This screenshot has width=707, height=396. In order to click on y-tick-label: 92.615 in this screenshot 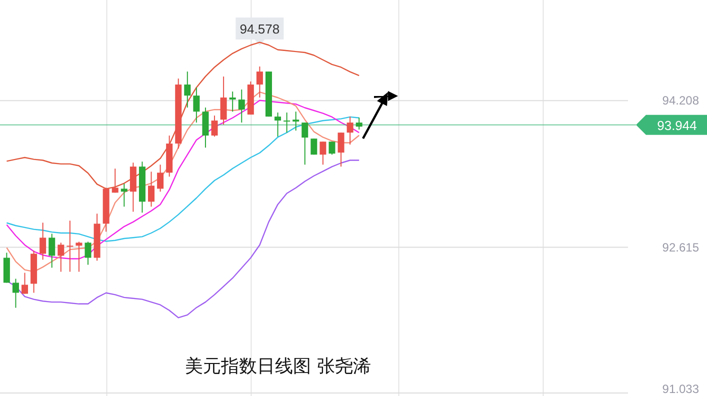, I will do `click(681, 247)`.